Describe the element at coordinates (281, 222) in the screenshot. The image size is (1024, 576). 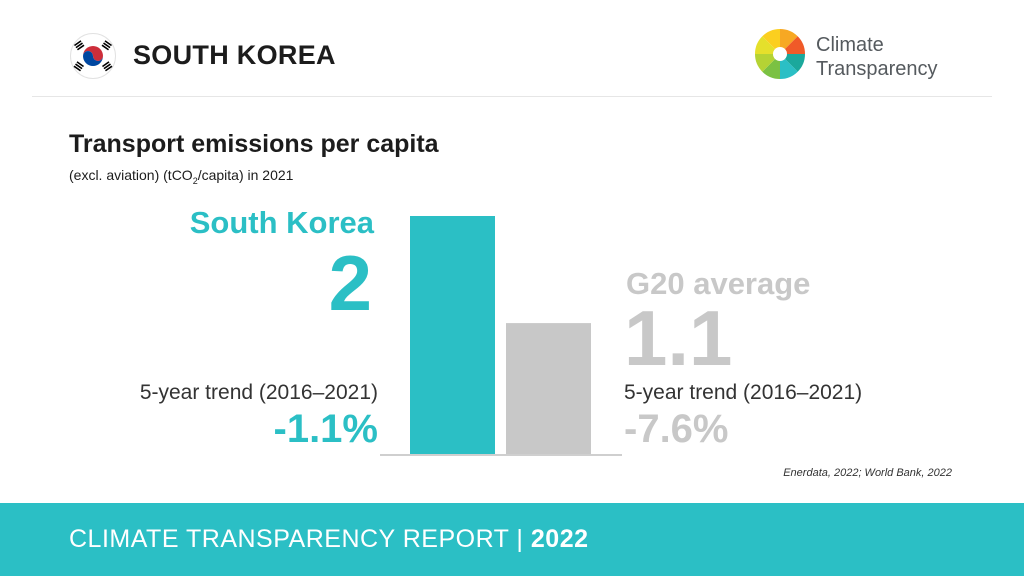
I see `country-series-label: South Korea` at that location.